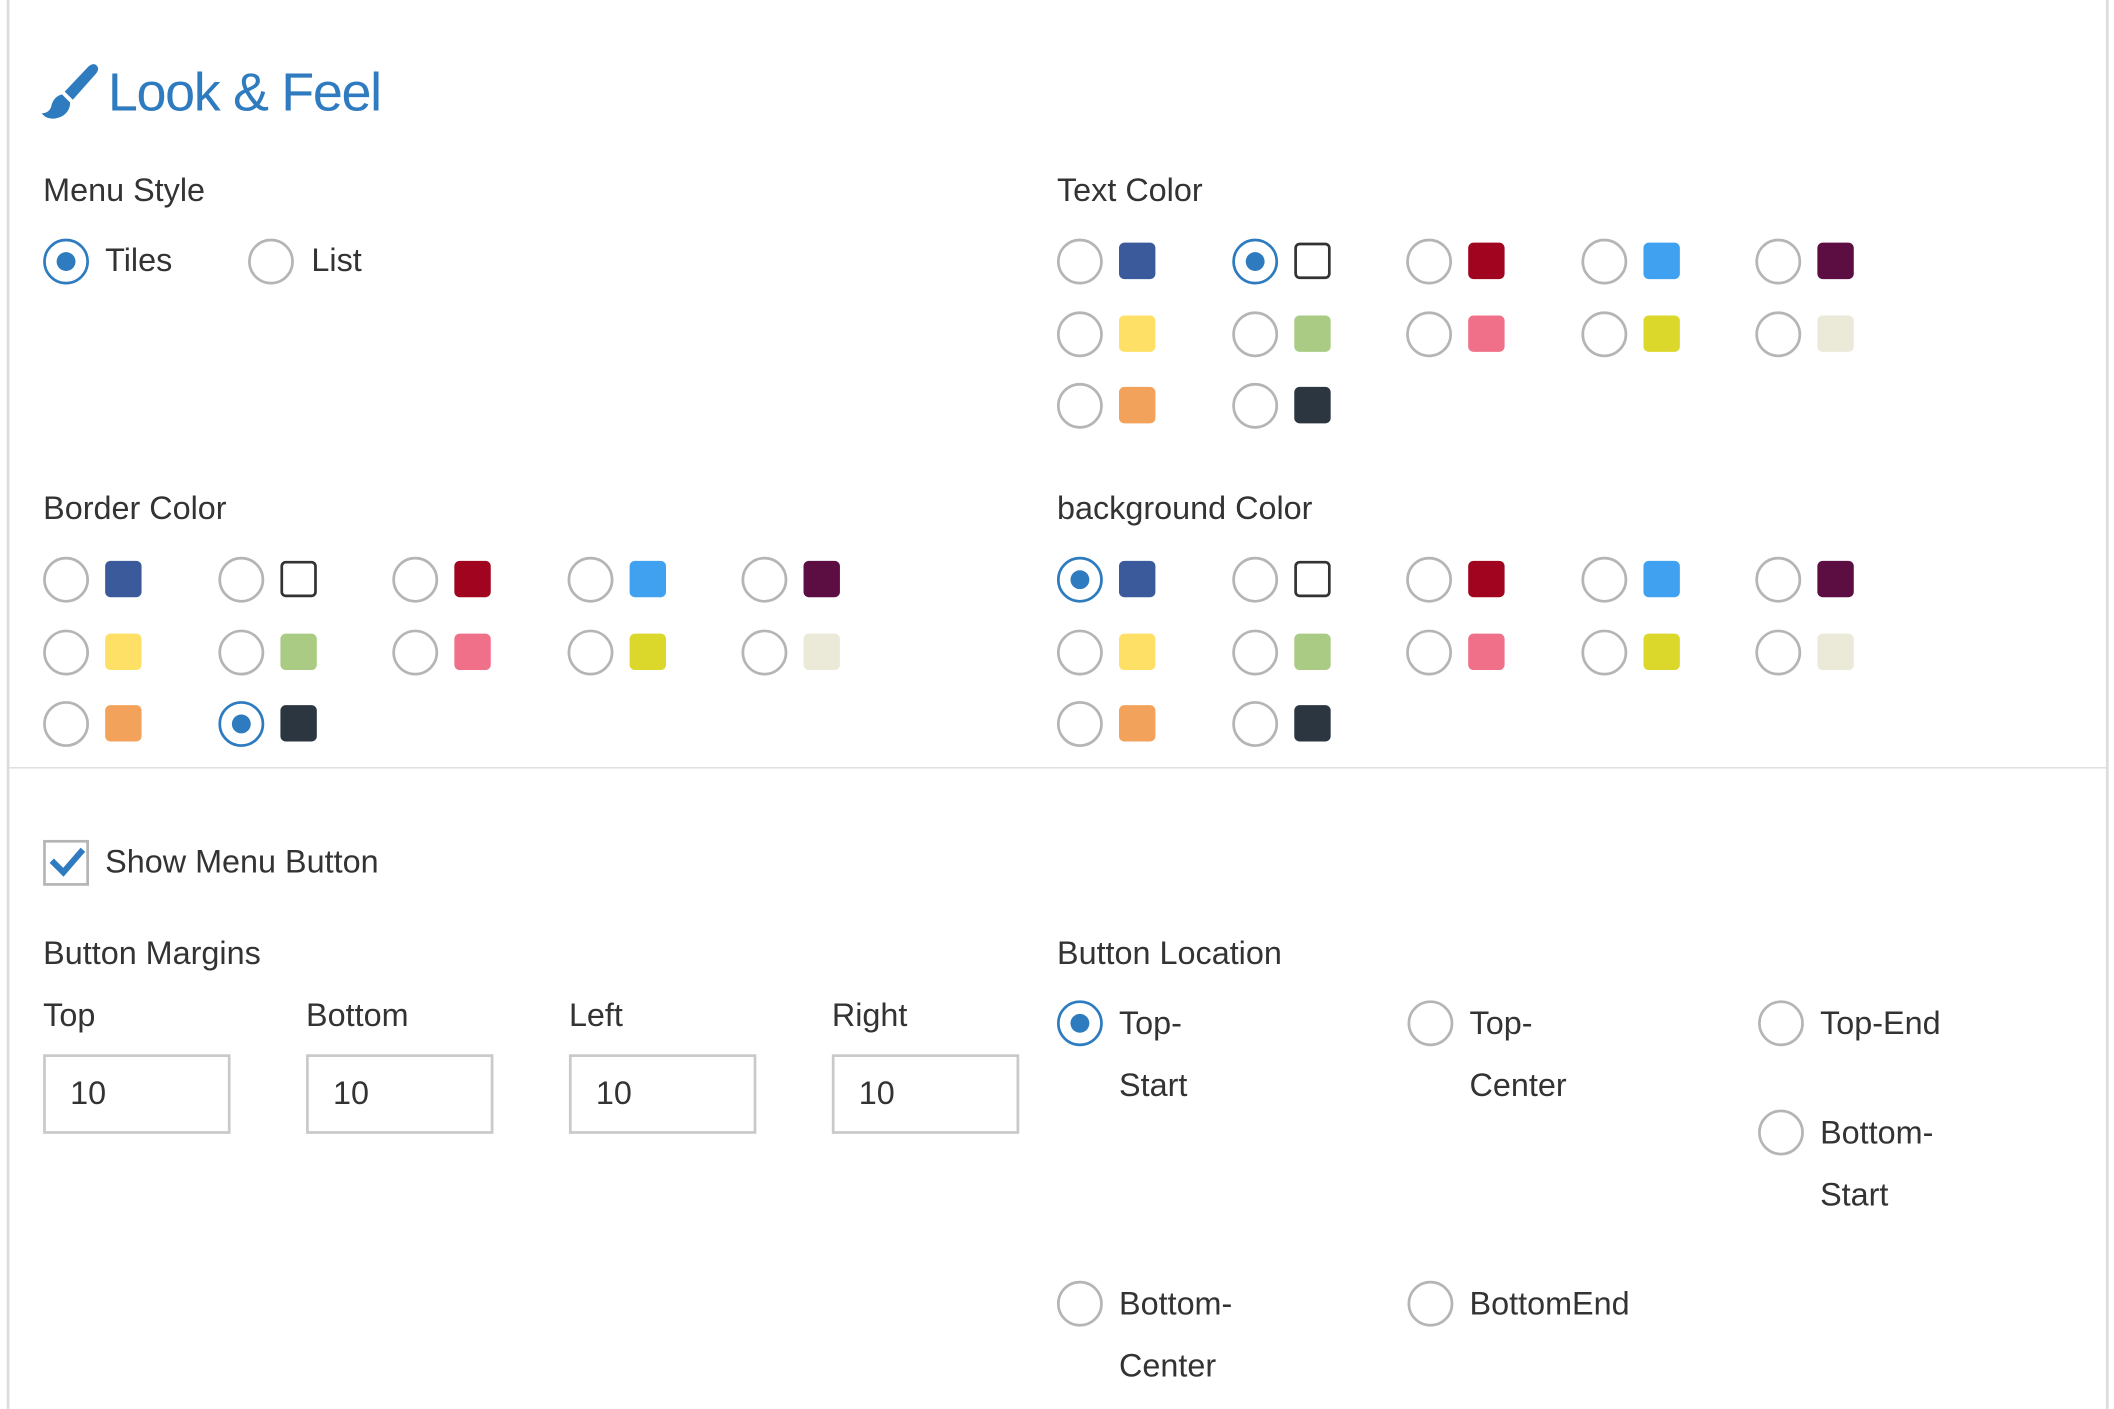  Describe the element at coordinates (1153, 1056) in the screenshot. I see `location-top-start-label: Top- Start` at that location.